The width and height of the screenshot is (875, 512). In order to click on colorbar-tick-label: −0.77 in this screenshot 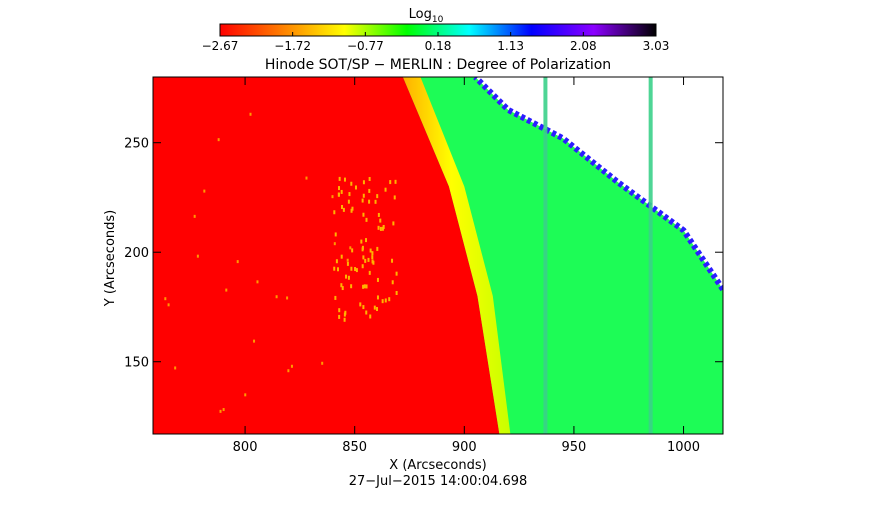, I will do `click(365, 46)`.